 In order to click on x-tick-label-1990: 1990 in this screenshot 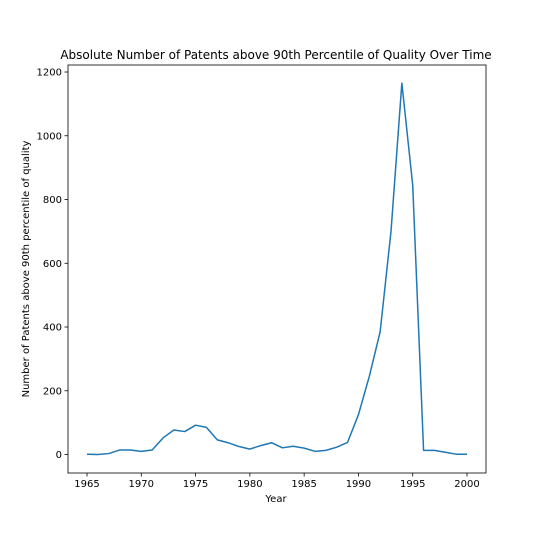, I will do `click(358, 484)`.